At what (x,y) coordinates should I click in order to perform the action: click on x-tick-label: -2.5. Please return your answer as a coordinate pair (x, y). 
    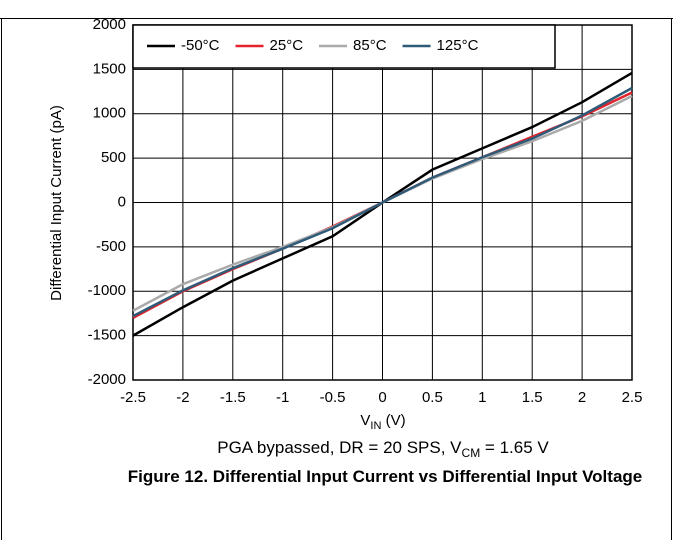
    Looking at the image, I should click on (133, 397).